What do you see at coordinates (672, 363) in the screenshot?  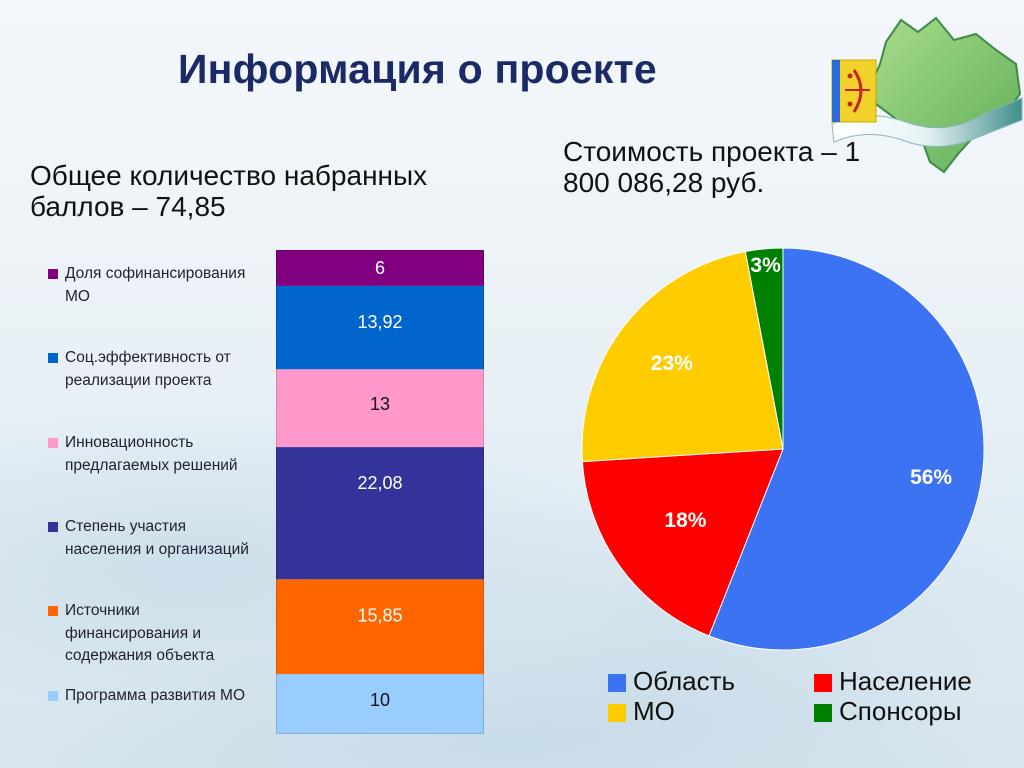 I see `pie-slice-label: 23%` at bounding box center [672, 363].